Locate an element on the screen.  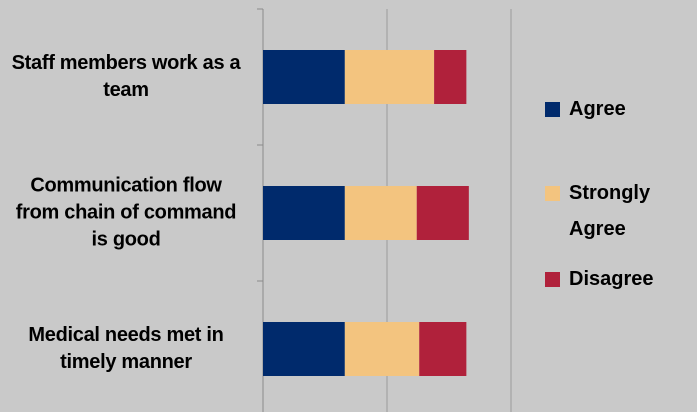
legend-label: Disagree is located at coordinates (611, 279).